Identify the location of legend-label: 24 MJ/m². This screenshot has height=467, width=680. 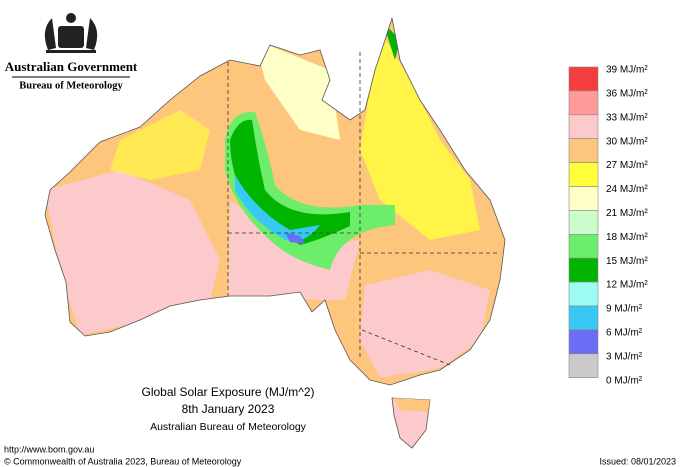
(627, 189).